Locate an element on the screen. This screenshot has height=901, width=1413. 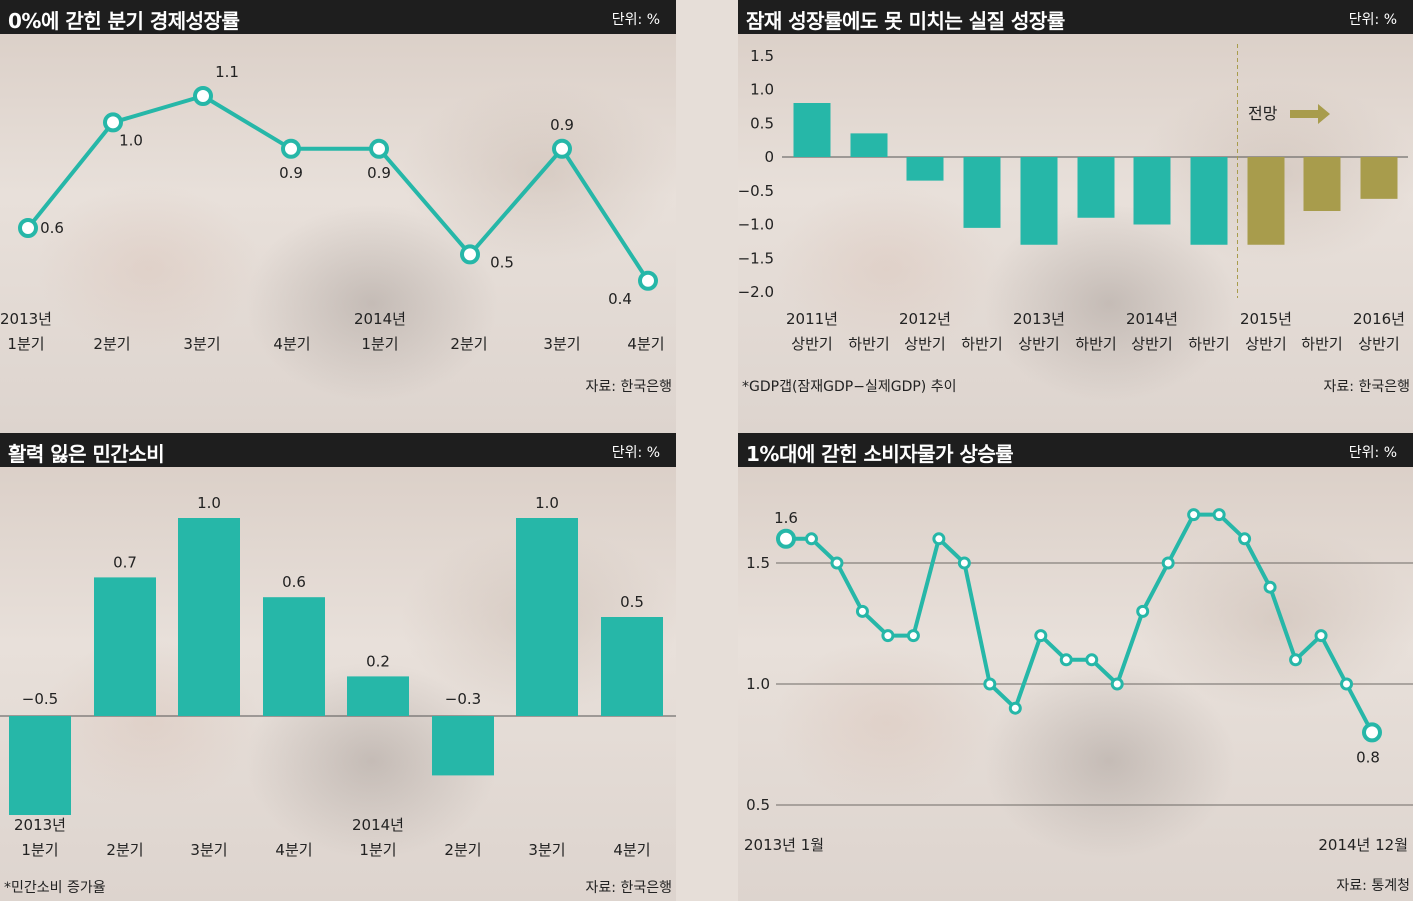
data-label: 0.2 is located at coordinates (378, 661).